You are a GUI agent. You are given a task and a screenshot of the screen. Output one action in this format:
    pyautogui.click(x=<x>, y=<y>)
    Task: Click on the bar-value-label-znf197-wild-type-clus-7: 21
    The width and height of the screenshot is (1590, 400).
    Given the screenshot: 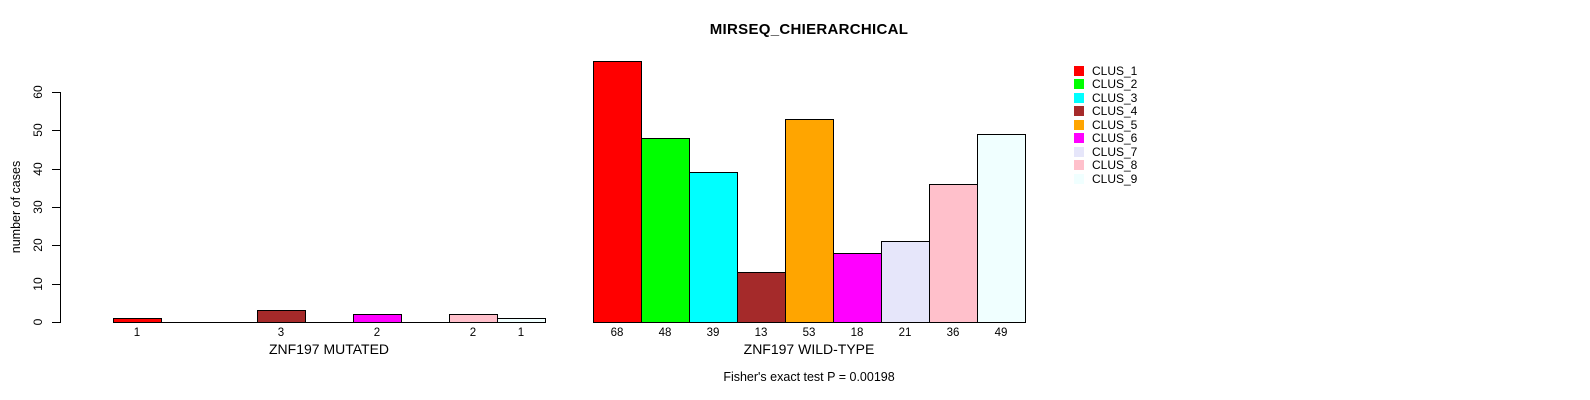 What is the action you would take?
    pyautogui.click(x=905, y=333)
    